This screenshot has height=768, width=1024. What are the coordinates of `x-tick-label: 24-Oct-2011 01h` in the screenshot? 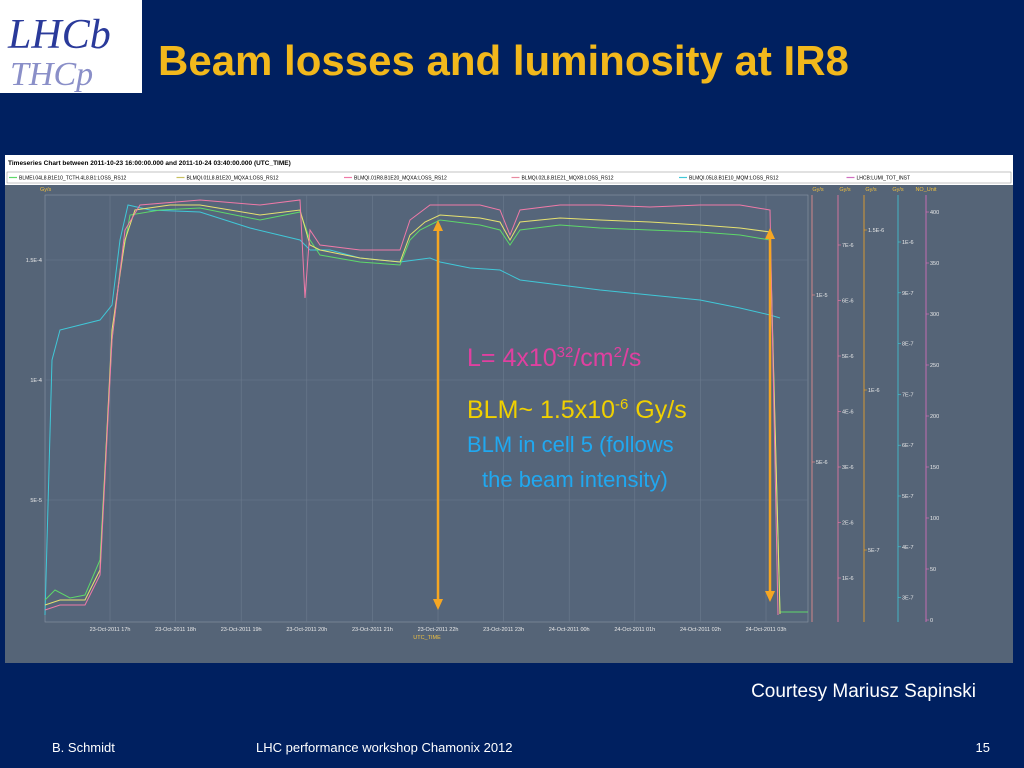 It's located at (634, 630).